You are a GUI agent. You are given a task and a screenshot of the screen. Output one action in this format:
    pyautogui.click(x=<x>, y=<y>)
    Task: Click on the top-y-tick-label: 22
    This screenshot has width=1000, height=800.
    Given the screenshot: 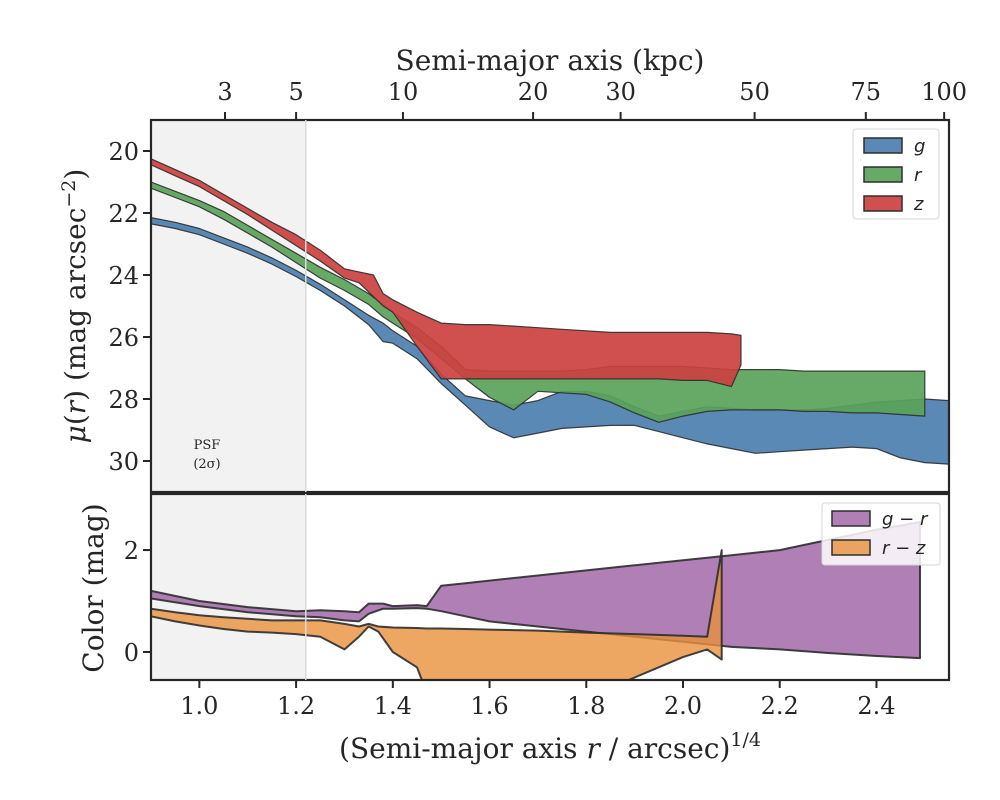 What is the action you would take?
    pyautogui.click(x=123, y=214)
    